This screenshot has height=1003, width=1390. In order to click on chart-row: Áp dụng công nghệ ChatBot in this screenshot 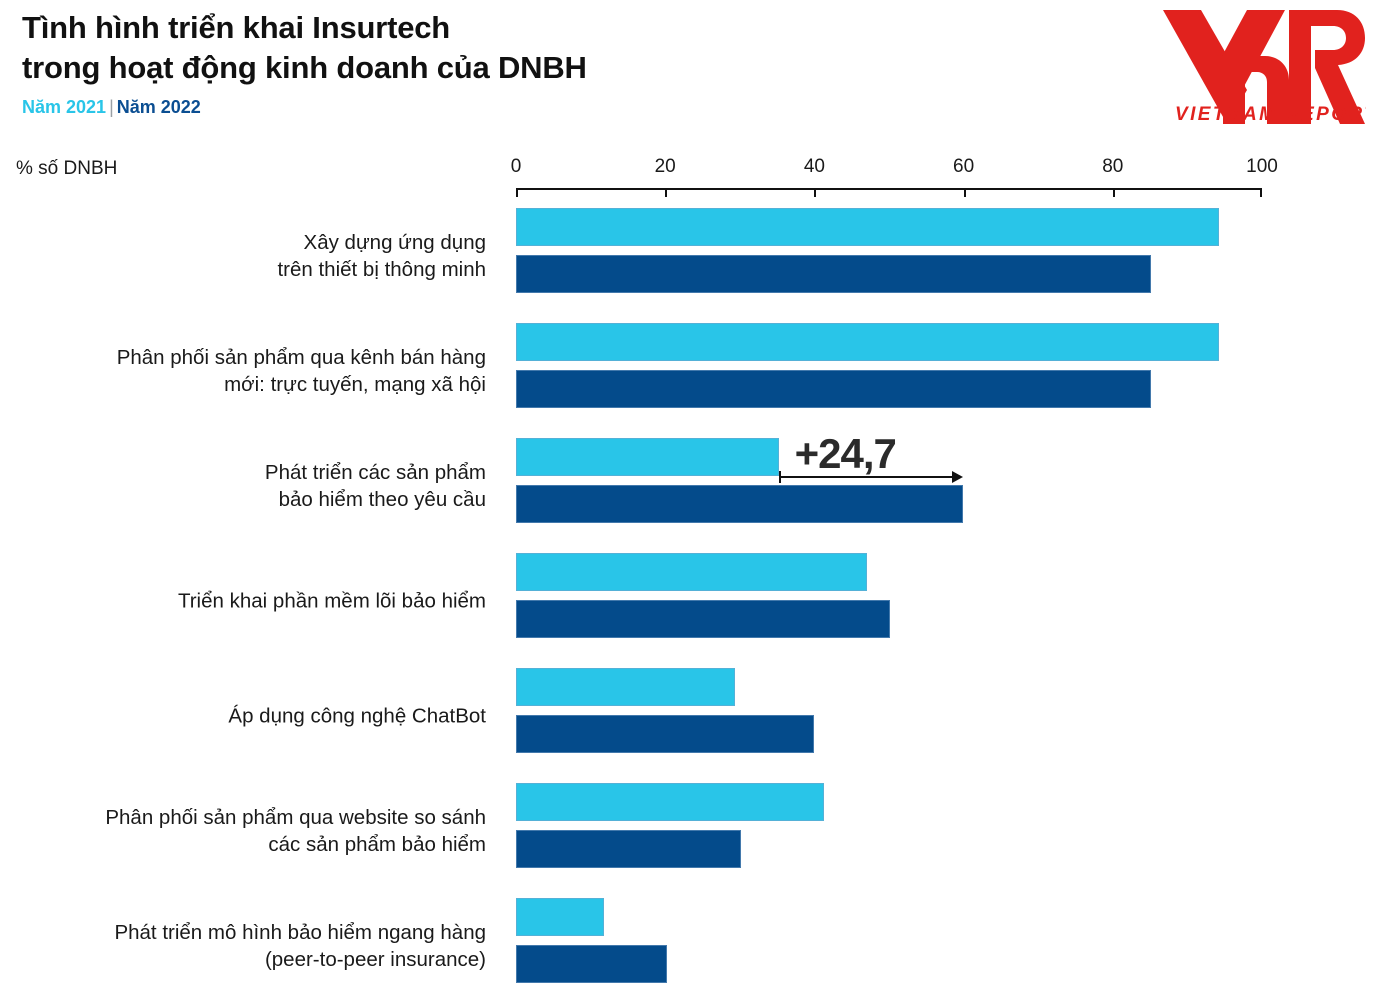, I will do `click(695, 715)`.